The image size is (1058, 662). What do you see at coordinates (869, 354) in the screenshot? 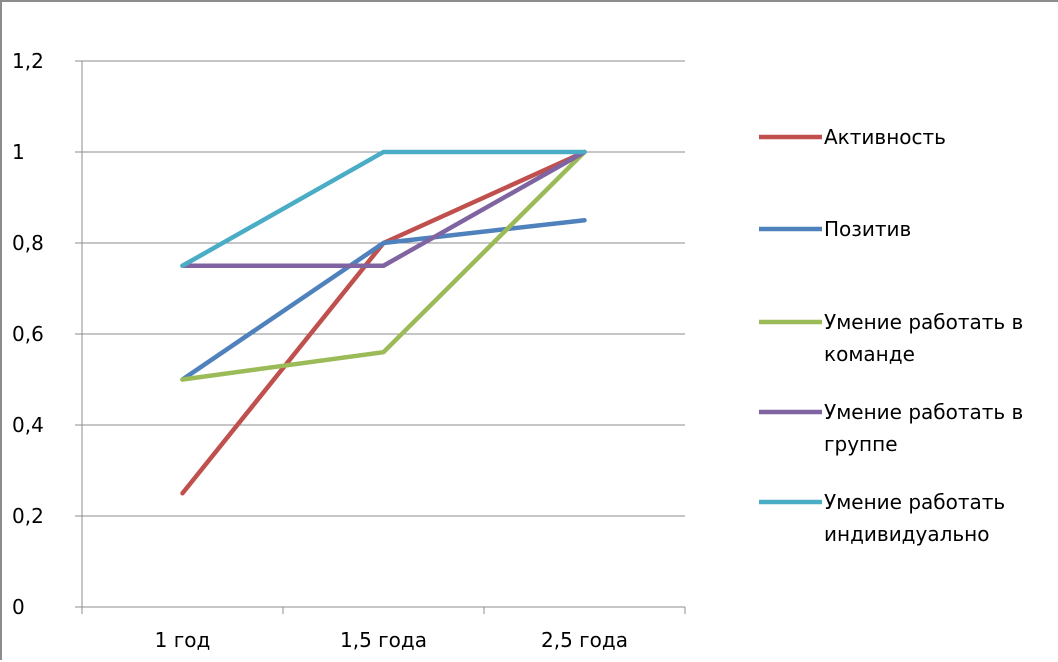
I see `legend-label: команде` at bounding box center [869, 354].